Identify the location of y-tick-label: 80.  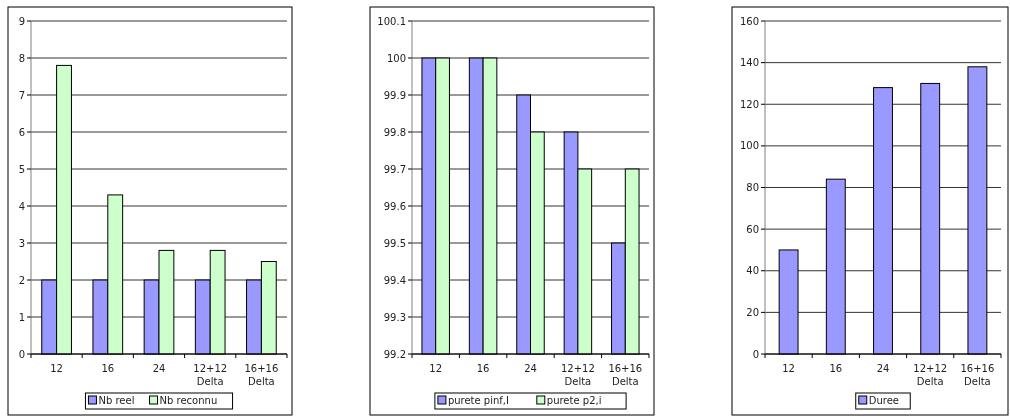
(752, 187).